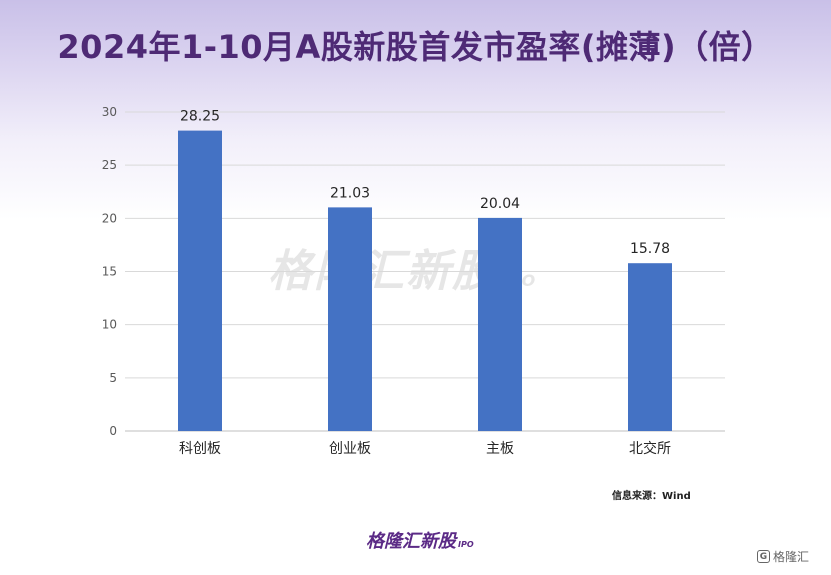 Image resolution: width=831 pixels, height=575 pixels. Describe the element at coordinates (113, 431) in the screenshot. I see `y-tick-label: 0` at that location.